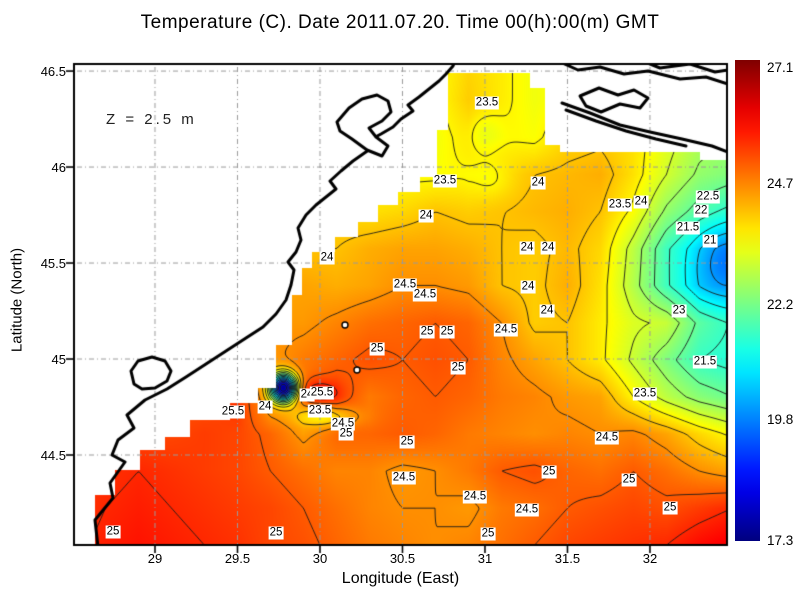  I want to click on x-axis-tick-label: 31.5, so click(567, 558).